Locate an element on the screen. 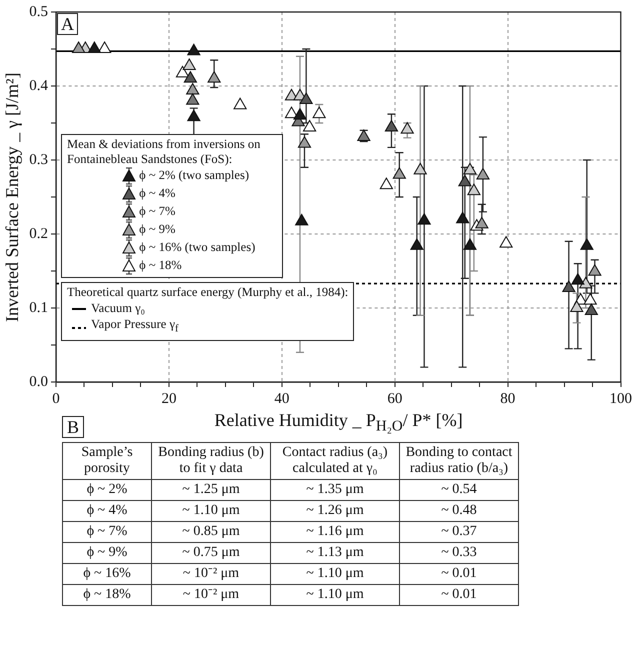  y-tick-label: 0.3 is located at coordinates (38, 160).